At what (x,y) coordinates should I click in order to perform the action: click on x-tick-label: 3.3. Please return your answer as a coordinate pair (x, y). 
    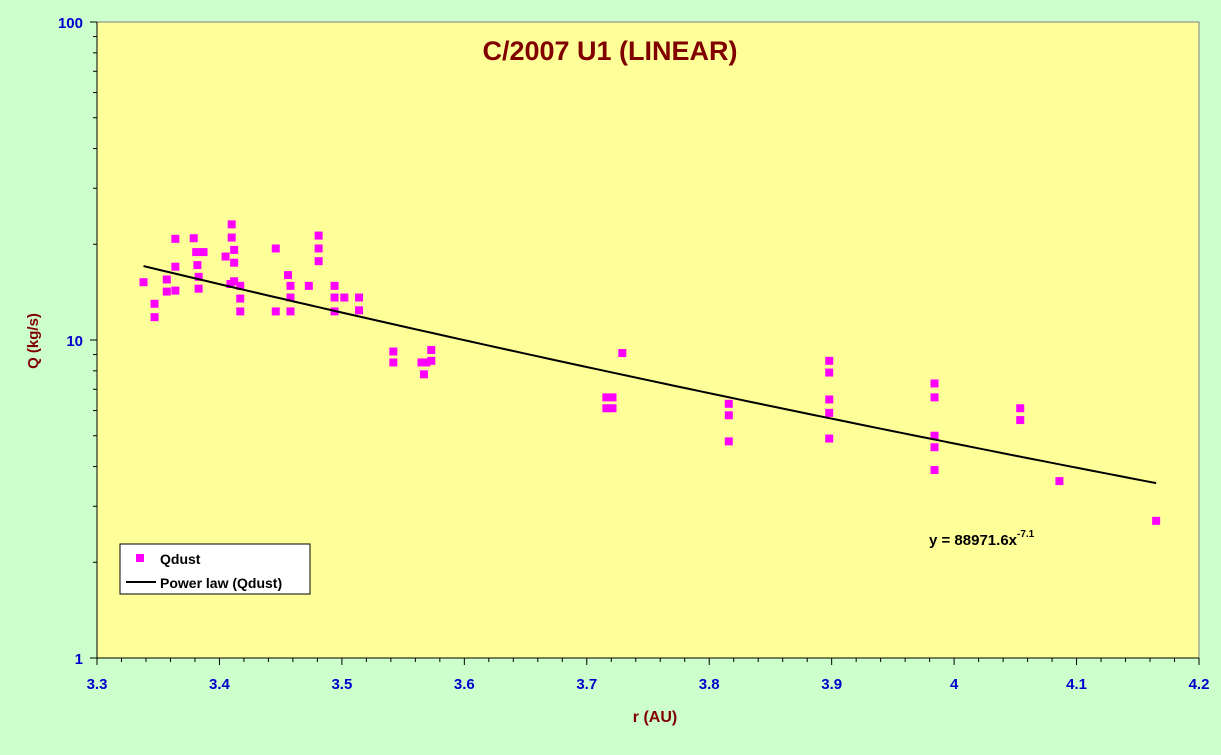
    Looking at the image, I should click on (97, 684).